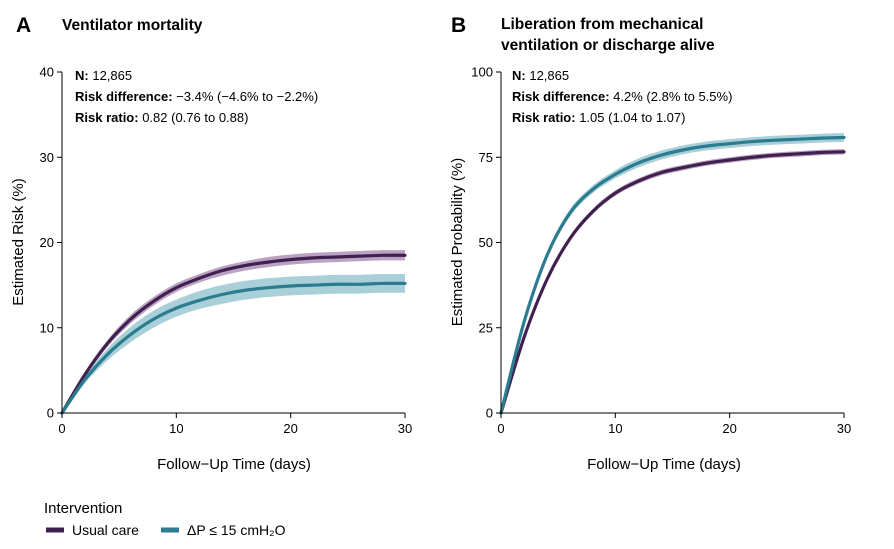 The height and width of the screenshot is (549, 894). Describe the element at coordinates (23, 25) in the screenshot. I see `panel-a-letter: A` at that location.